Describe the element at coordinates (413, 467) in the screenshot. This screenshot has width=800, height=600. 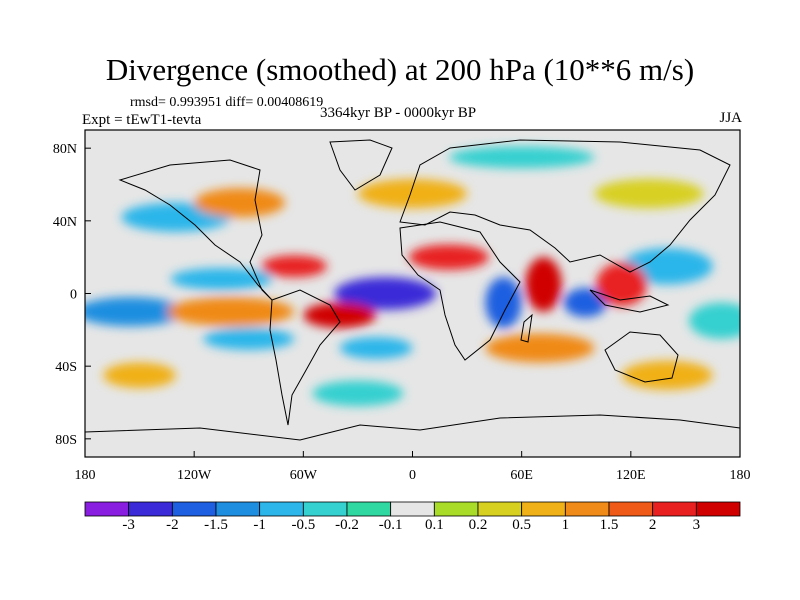
I see `longitude-axis: 180 120W 60W 0 60E 120E 180` at that location.